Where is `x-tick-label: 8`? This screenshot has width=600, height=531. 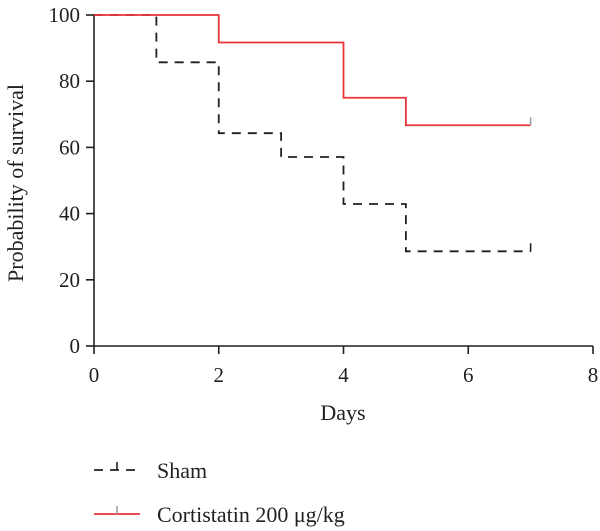 x-tick-label: 8 is located at coordinates (593, 375).